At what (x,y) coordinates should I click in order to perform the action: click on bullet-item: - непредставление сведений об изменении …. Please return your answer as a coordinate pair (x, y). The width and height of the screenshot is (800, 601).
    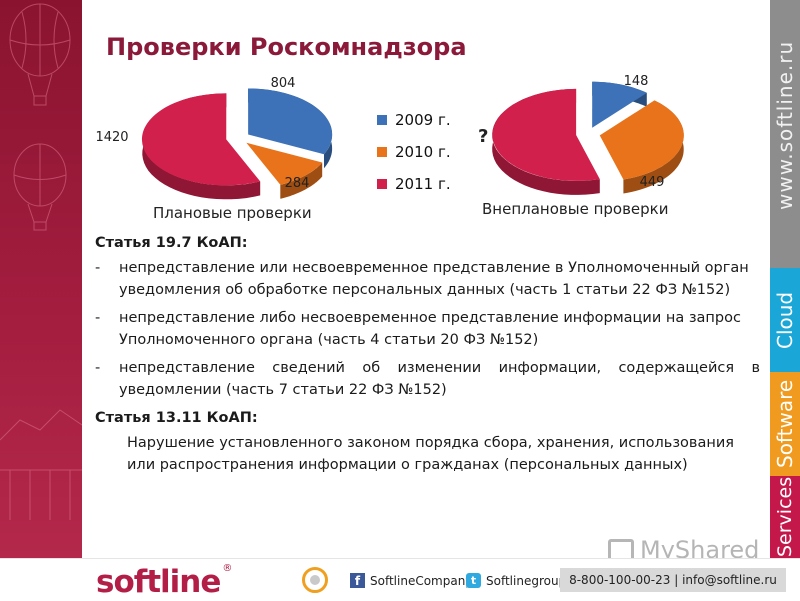
    Looking at the image, I should click on (427, 379).